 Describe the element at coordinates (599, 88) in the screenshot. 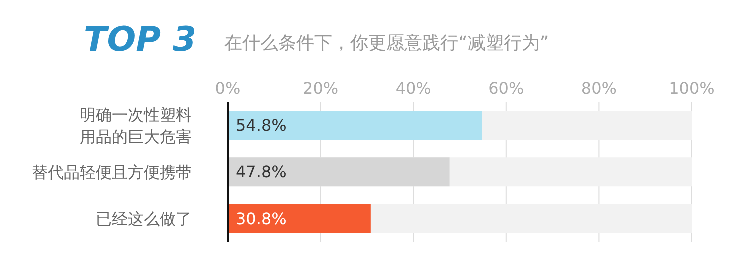

I see `x-tick-label: 80%` at that location.